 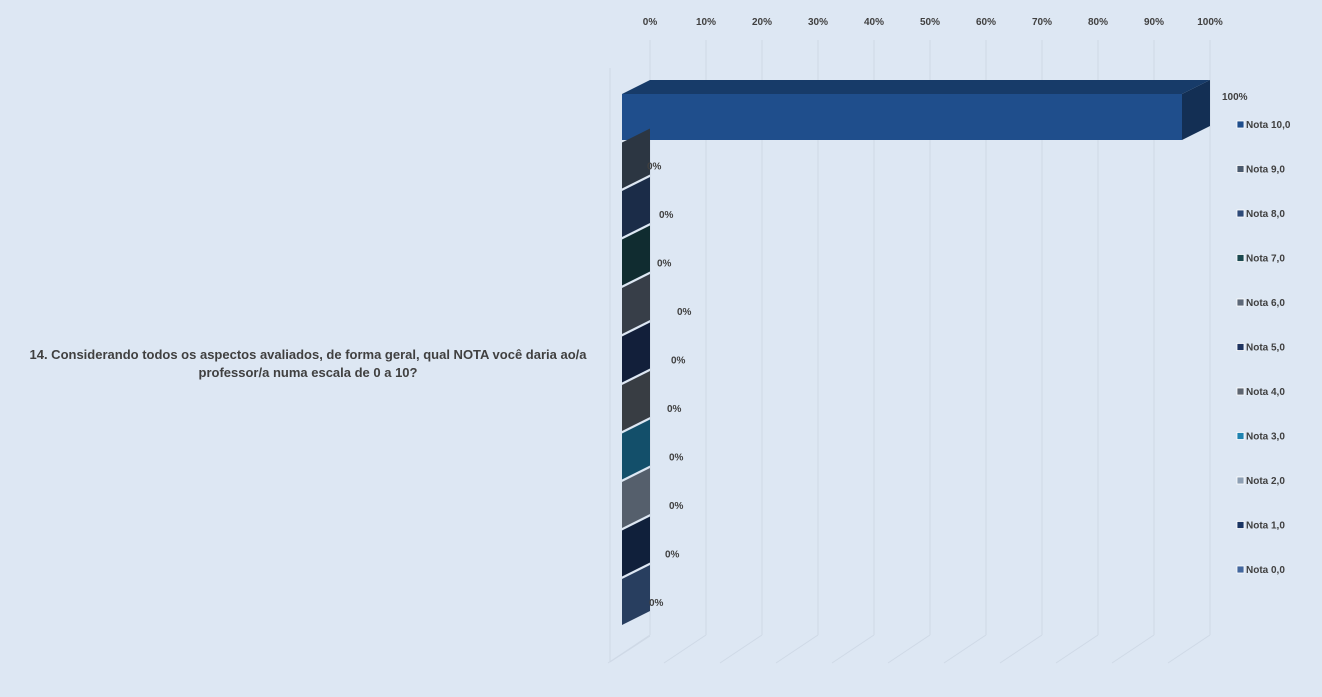 What do you see at coordinates (650, 22) in the screenshot?
I see `x-tick-label: 0%` at bounding box center [650, 22].